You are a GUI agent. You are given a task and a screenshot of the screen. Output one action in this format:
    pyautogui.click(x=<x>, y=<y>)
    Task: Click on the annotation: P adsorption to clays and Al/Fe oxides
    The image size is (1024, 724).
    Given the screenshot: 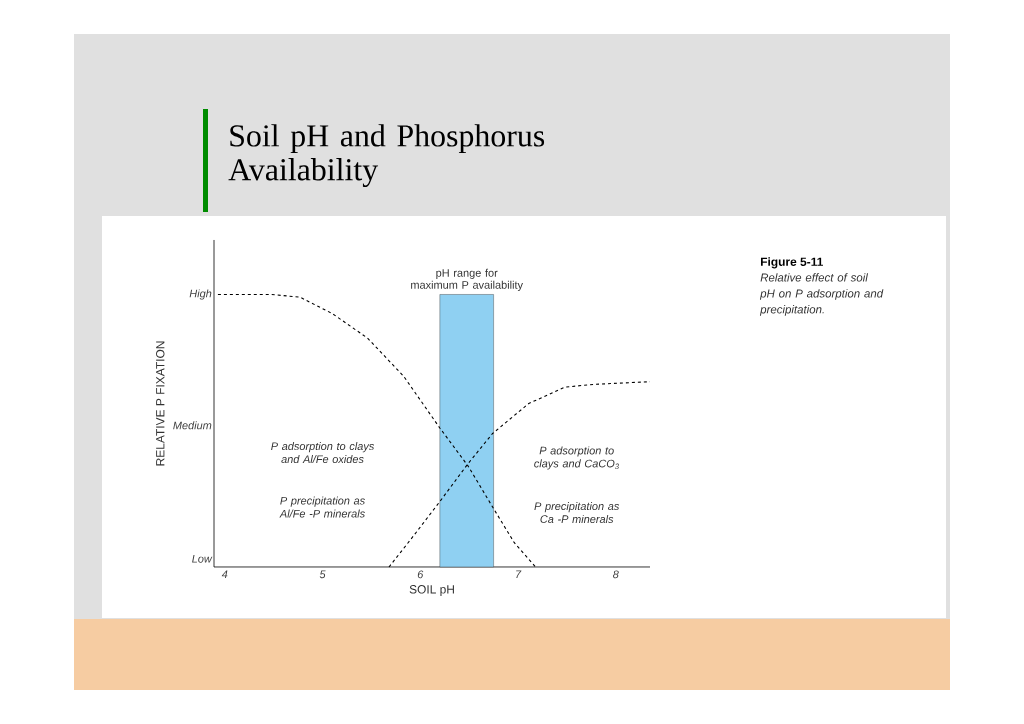 What is the action you would take?
    pyautogui.click(x=323, y=453)
    